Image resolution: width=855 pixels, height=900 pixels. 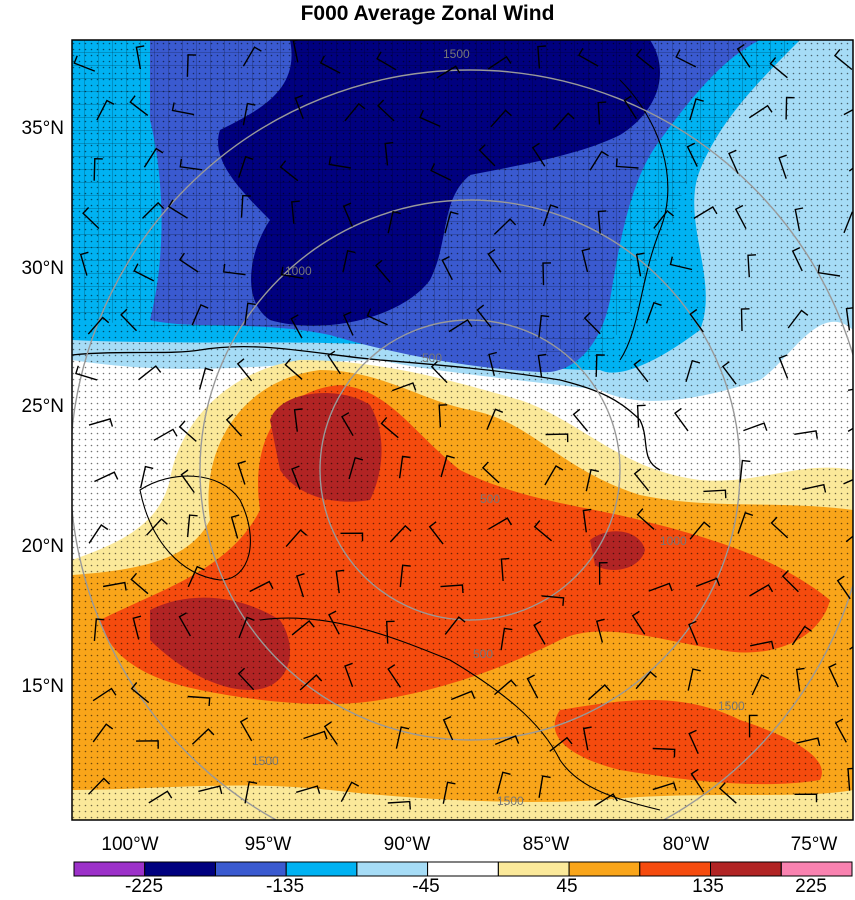 What do you see at coordinates (490, 499) in the screenshot?
I see `ring-label: 500` at bounding box center [490, 499].